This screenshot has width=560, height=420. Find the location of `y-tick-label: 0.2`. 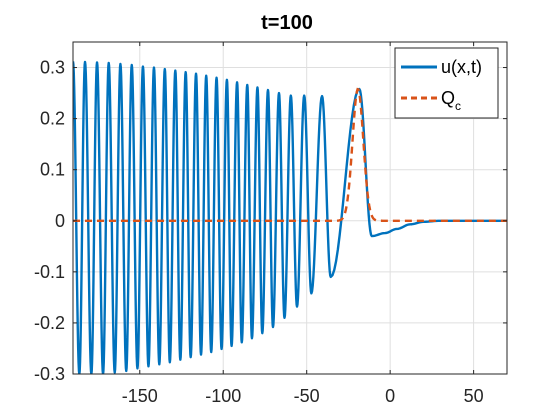

y-tick-label: 0.2 is located at coordinates (52, 119).